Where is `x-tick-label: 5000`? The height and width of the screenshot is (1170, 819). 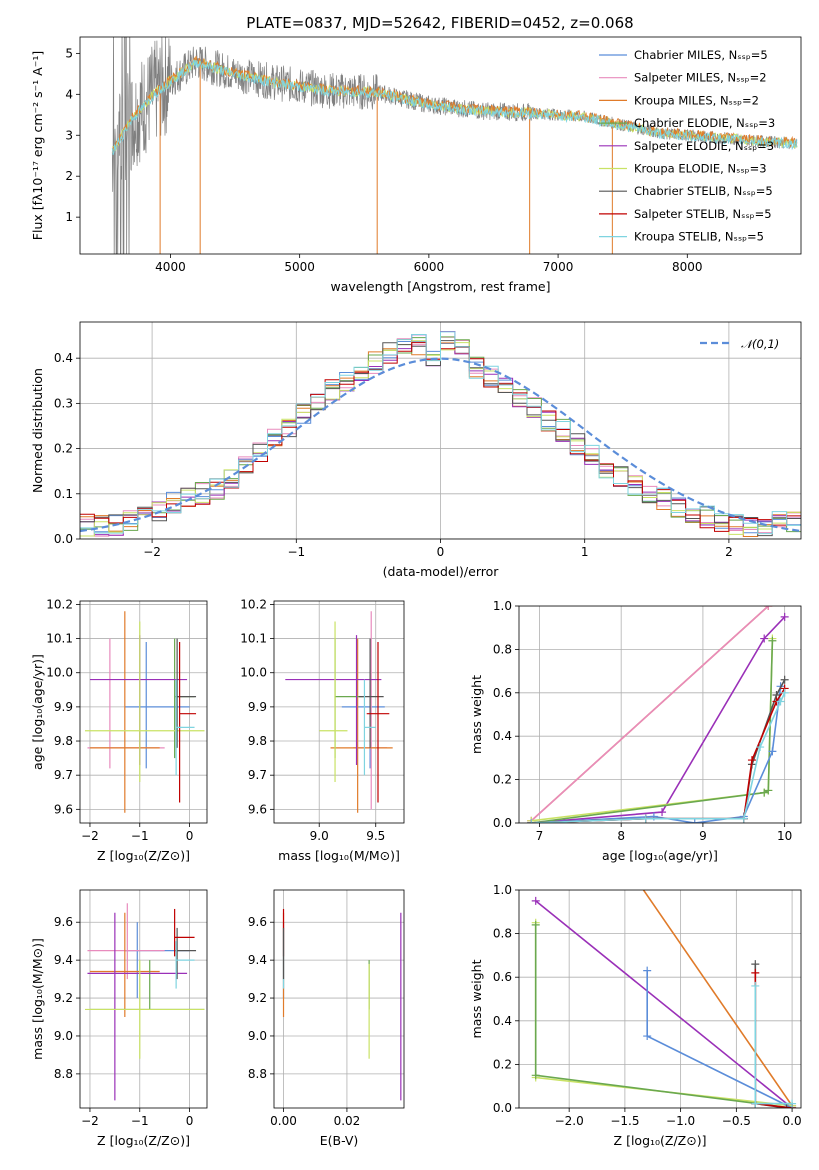 x-tick-label: 5000 is located at coordinates (299, 267).